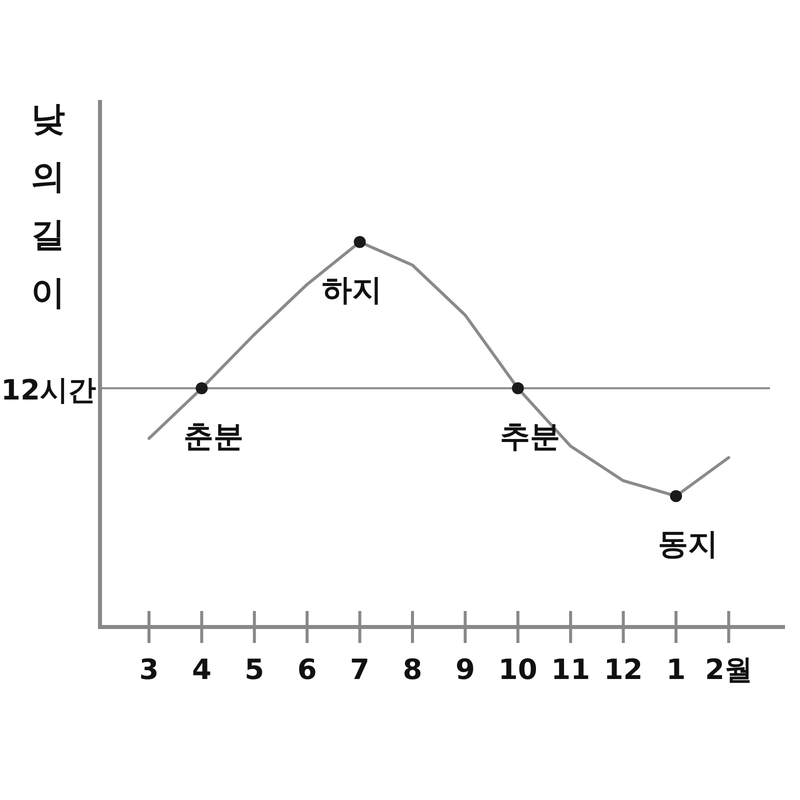  I want to click on x-tick-label: 1, so click(676, 669).